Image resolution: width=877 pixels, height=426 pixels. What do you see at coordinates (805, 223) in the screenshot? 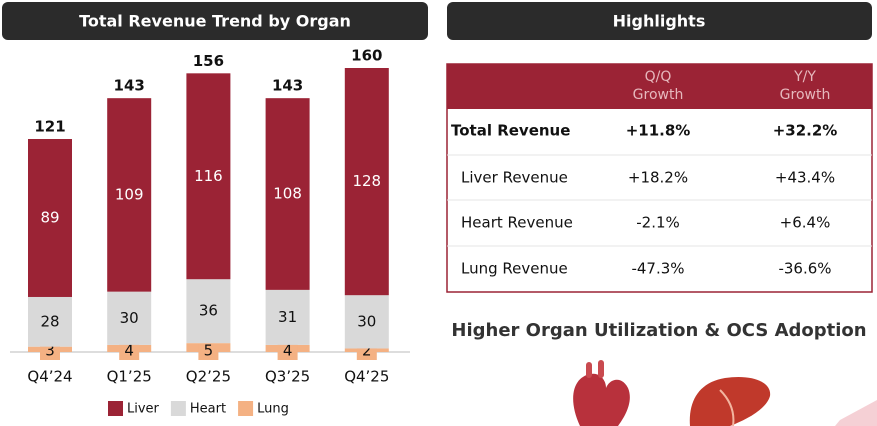
I see `table-cell: +6.4%` at bounding box center [805, 223].